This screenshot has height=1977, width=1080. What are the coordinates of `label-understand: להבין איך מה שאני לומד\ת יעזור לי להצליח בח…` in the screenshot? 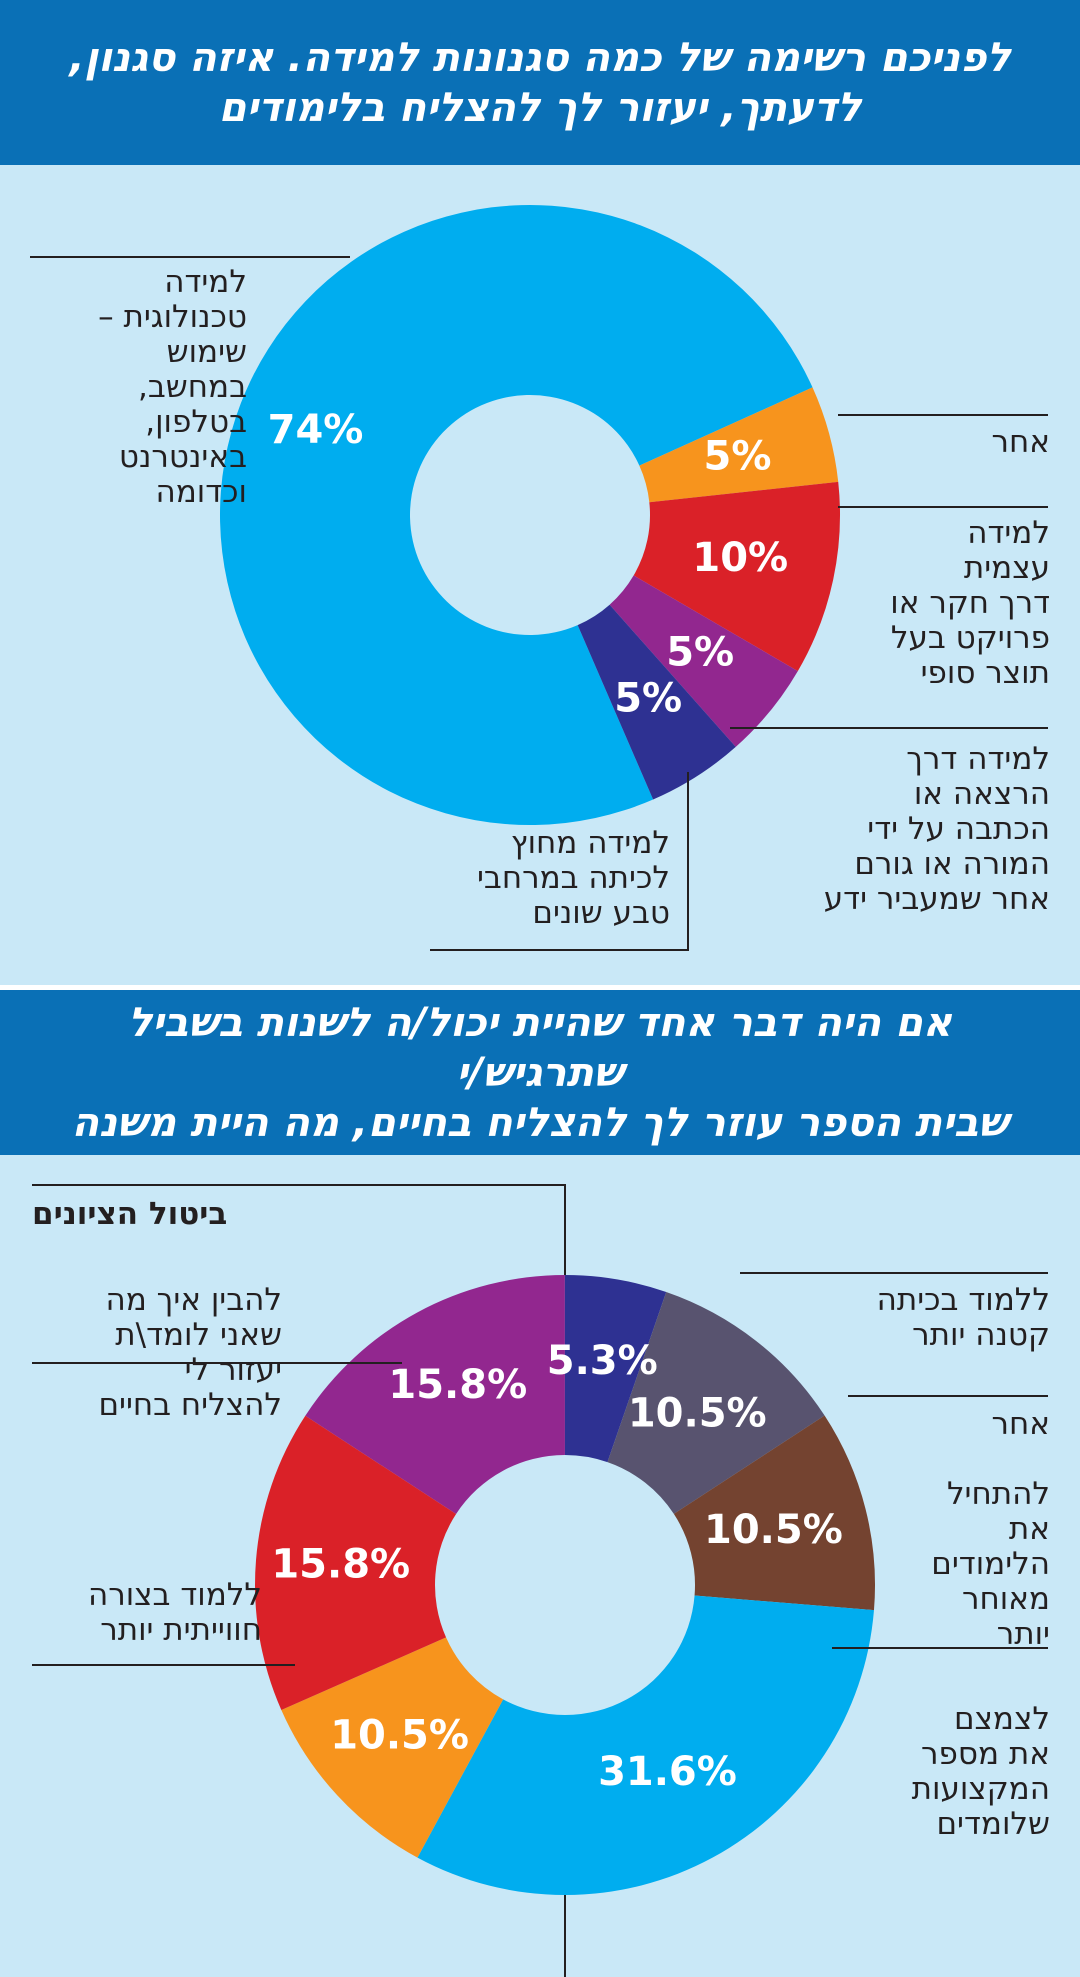 It's located at (157, 1353).